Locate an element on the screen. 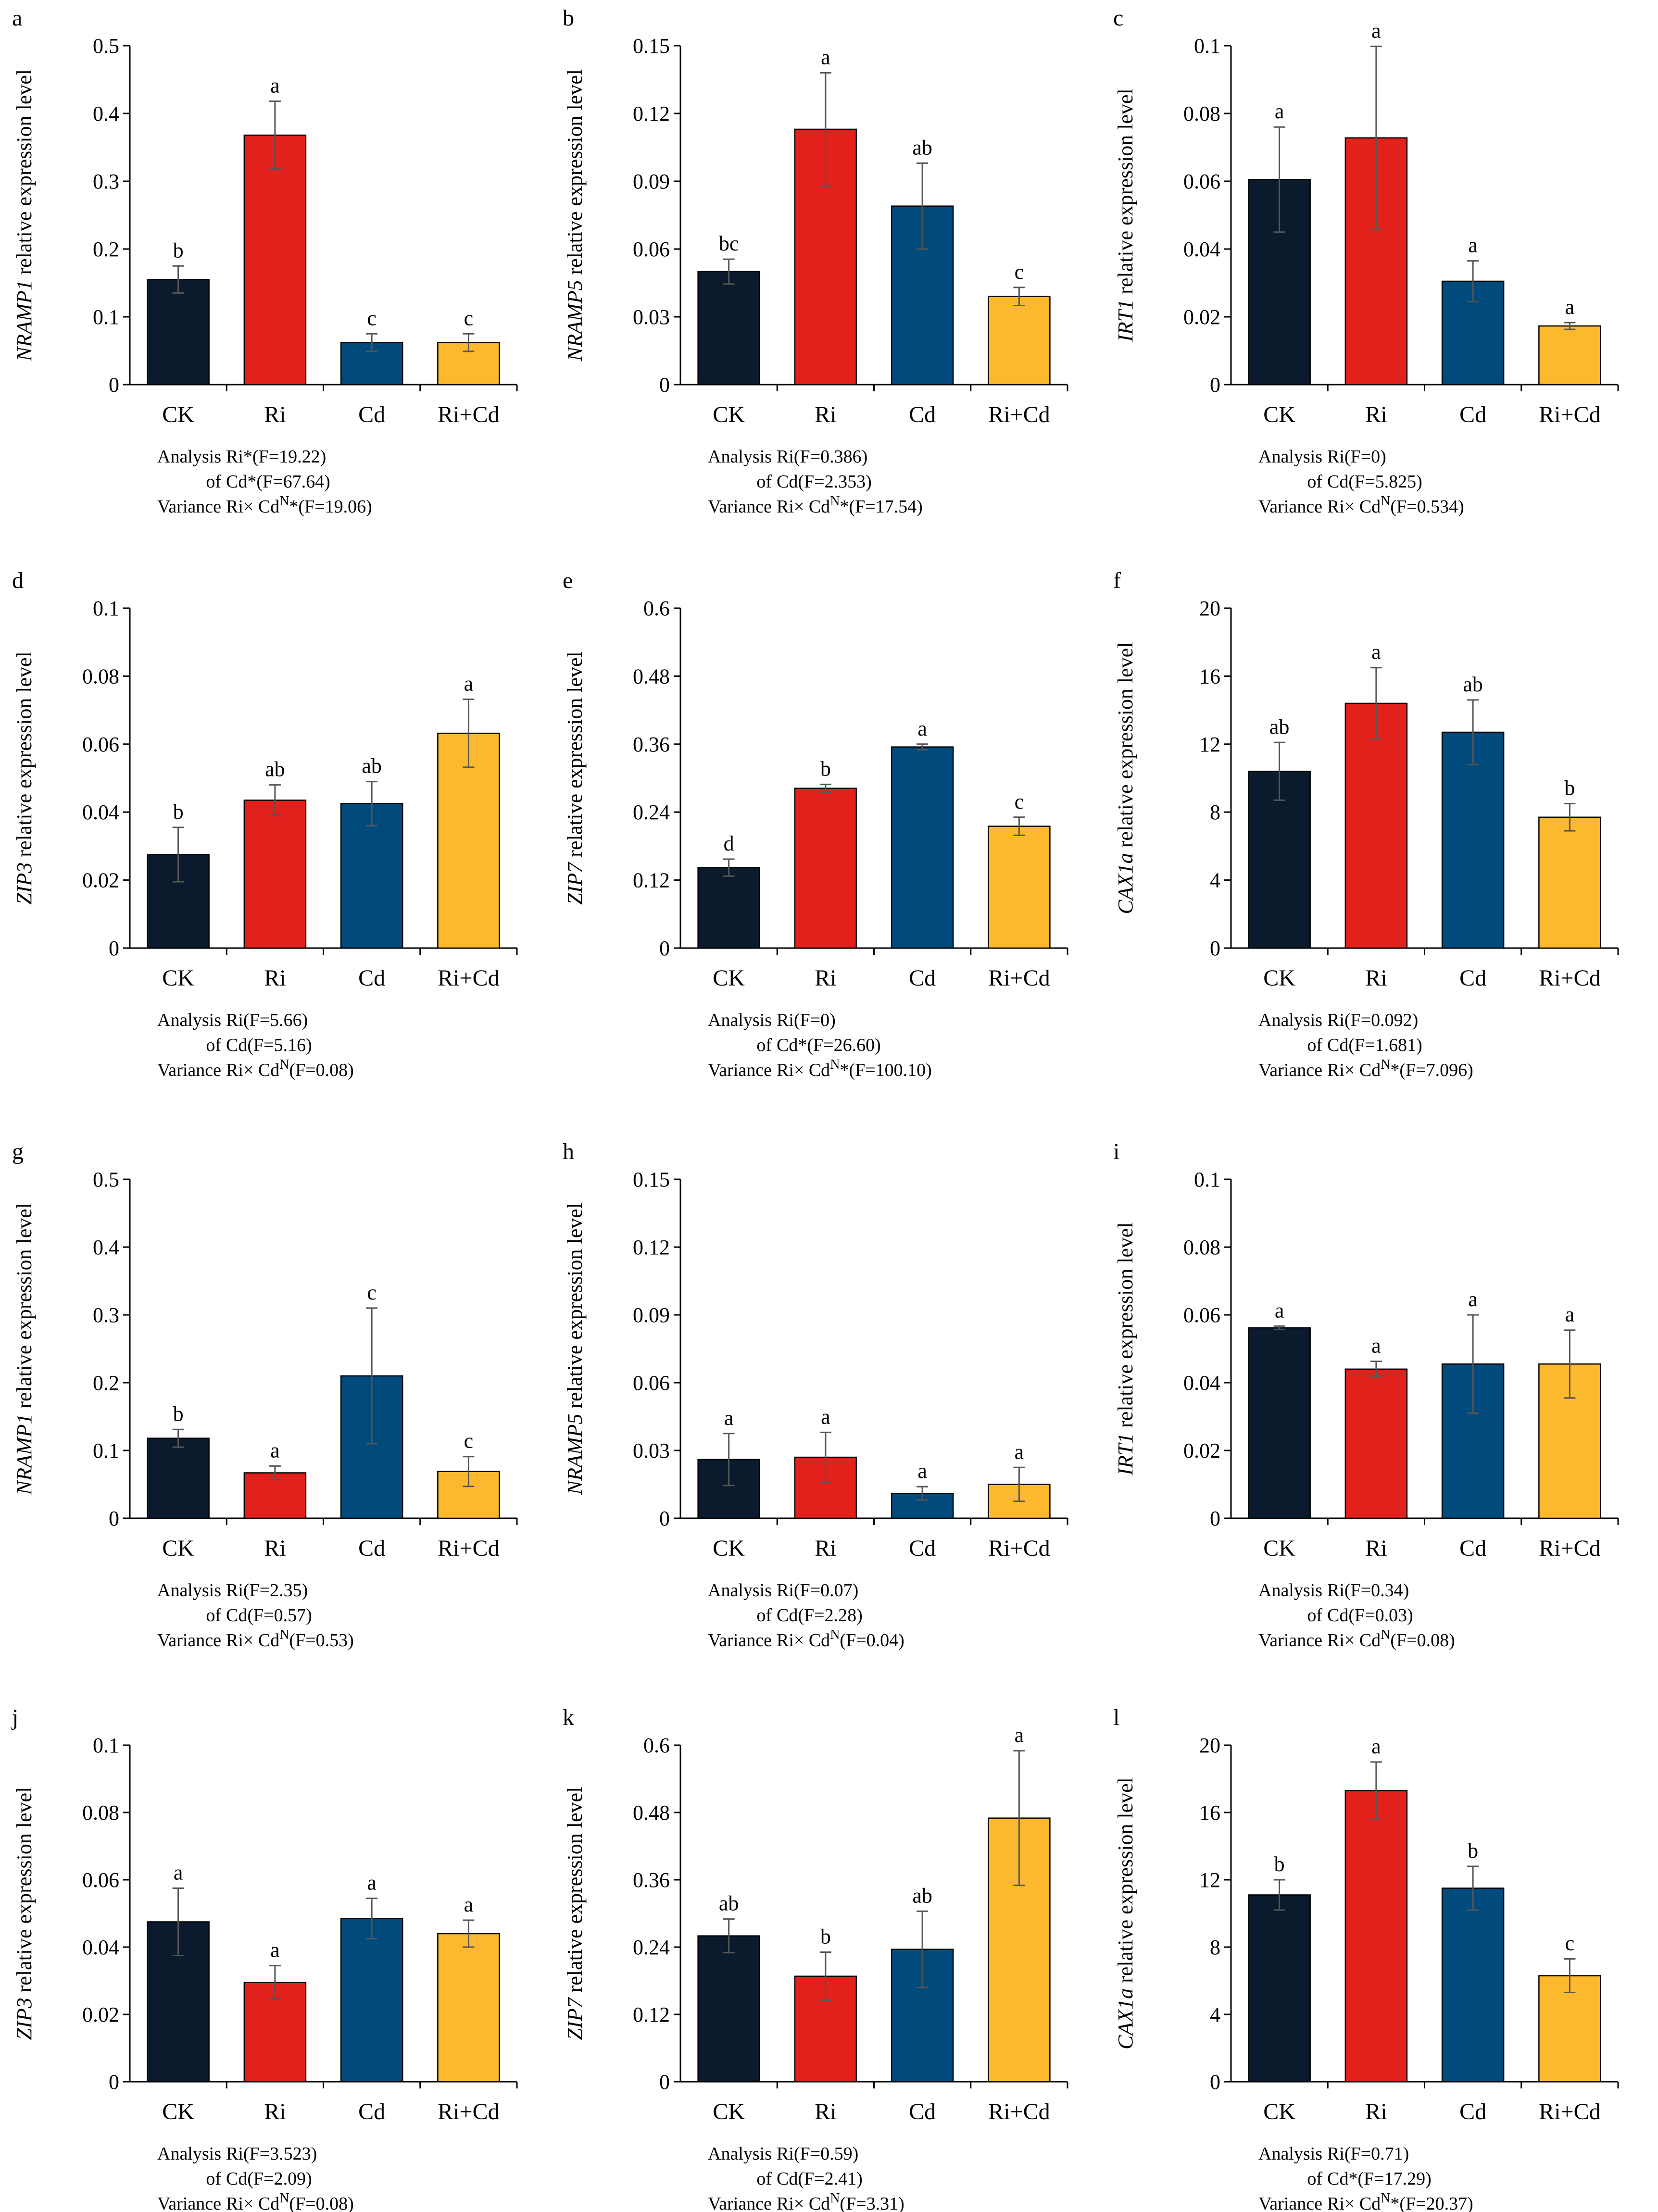  anova-value: Ri(F=0.34) is located at coordinates (1368, 1590).